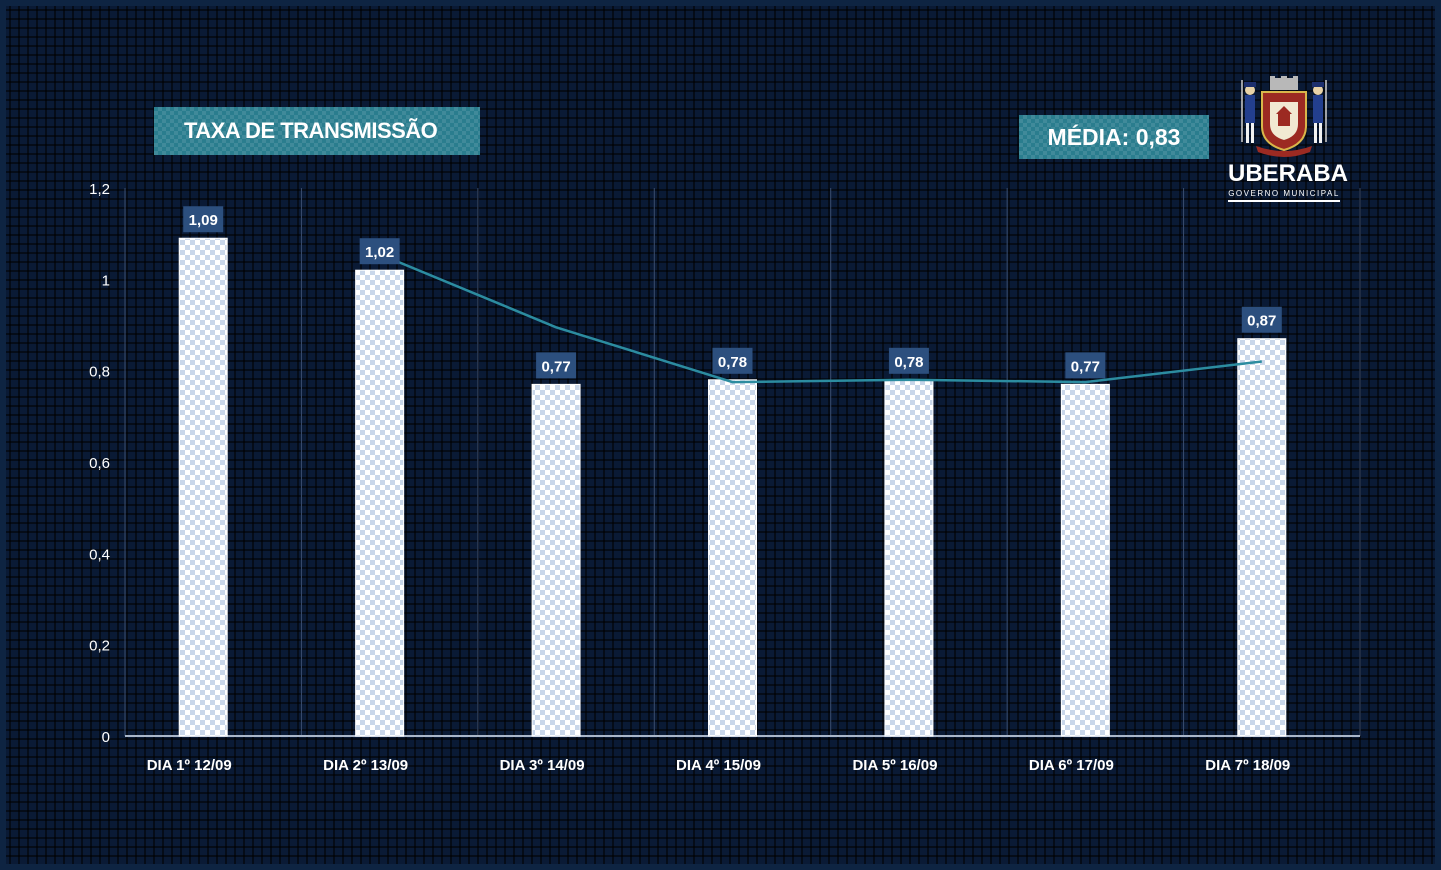 The height and width of the screenshot is (870, 1441). I want to click on trend-line-group, so click(821, 318).